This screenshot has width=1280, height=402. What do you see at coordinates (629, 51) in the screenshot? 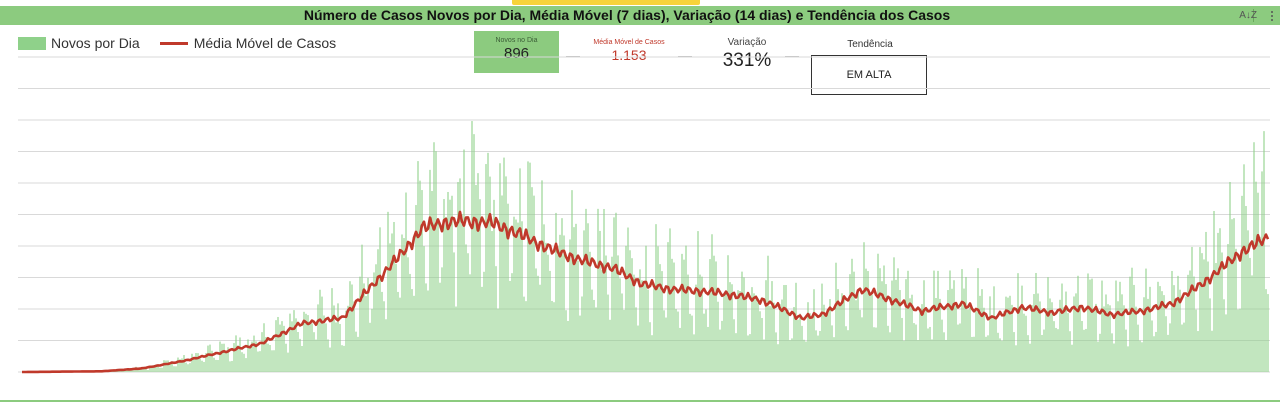
I see `kpi-media-movel: Média Móvel de Casos 1.153` at bounding box center [629, 51].